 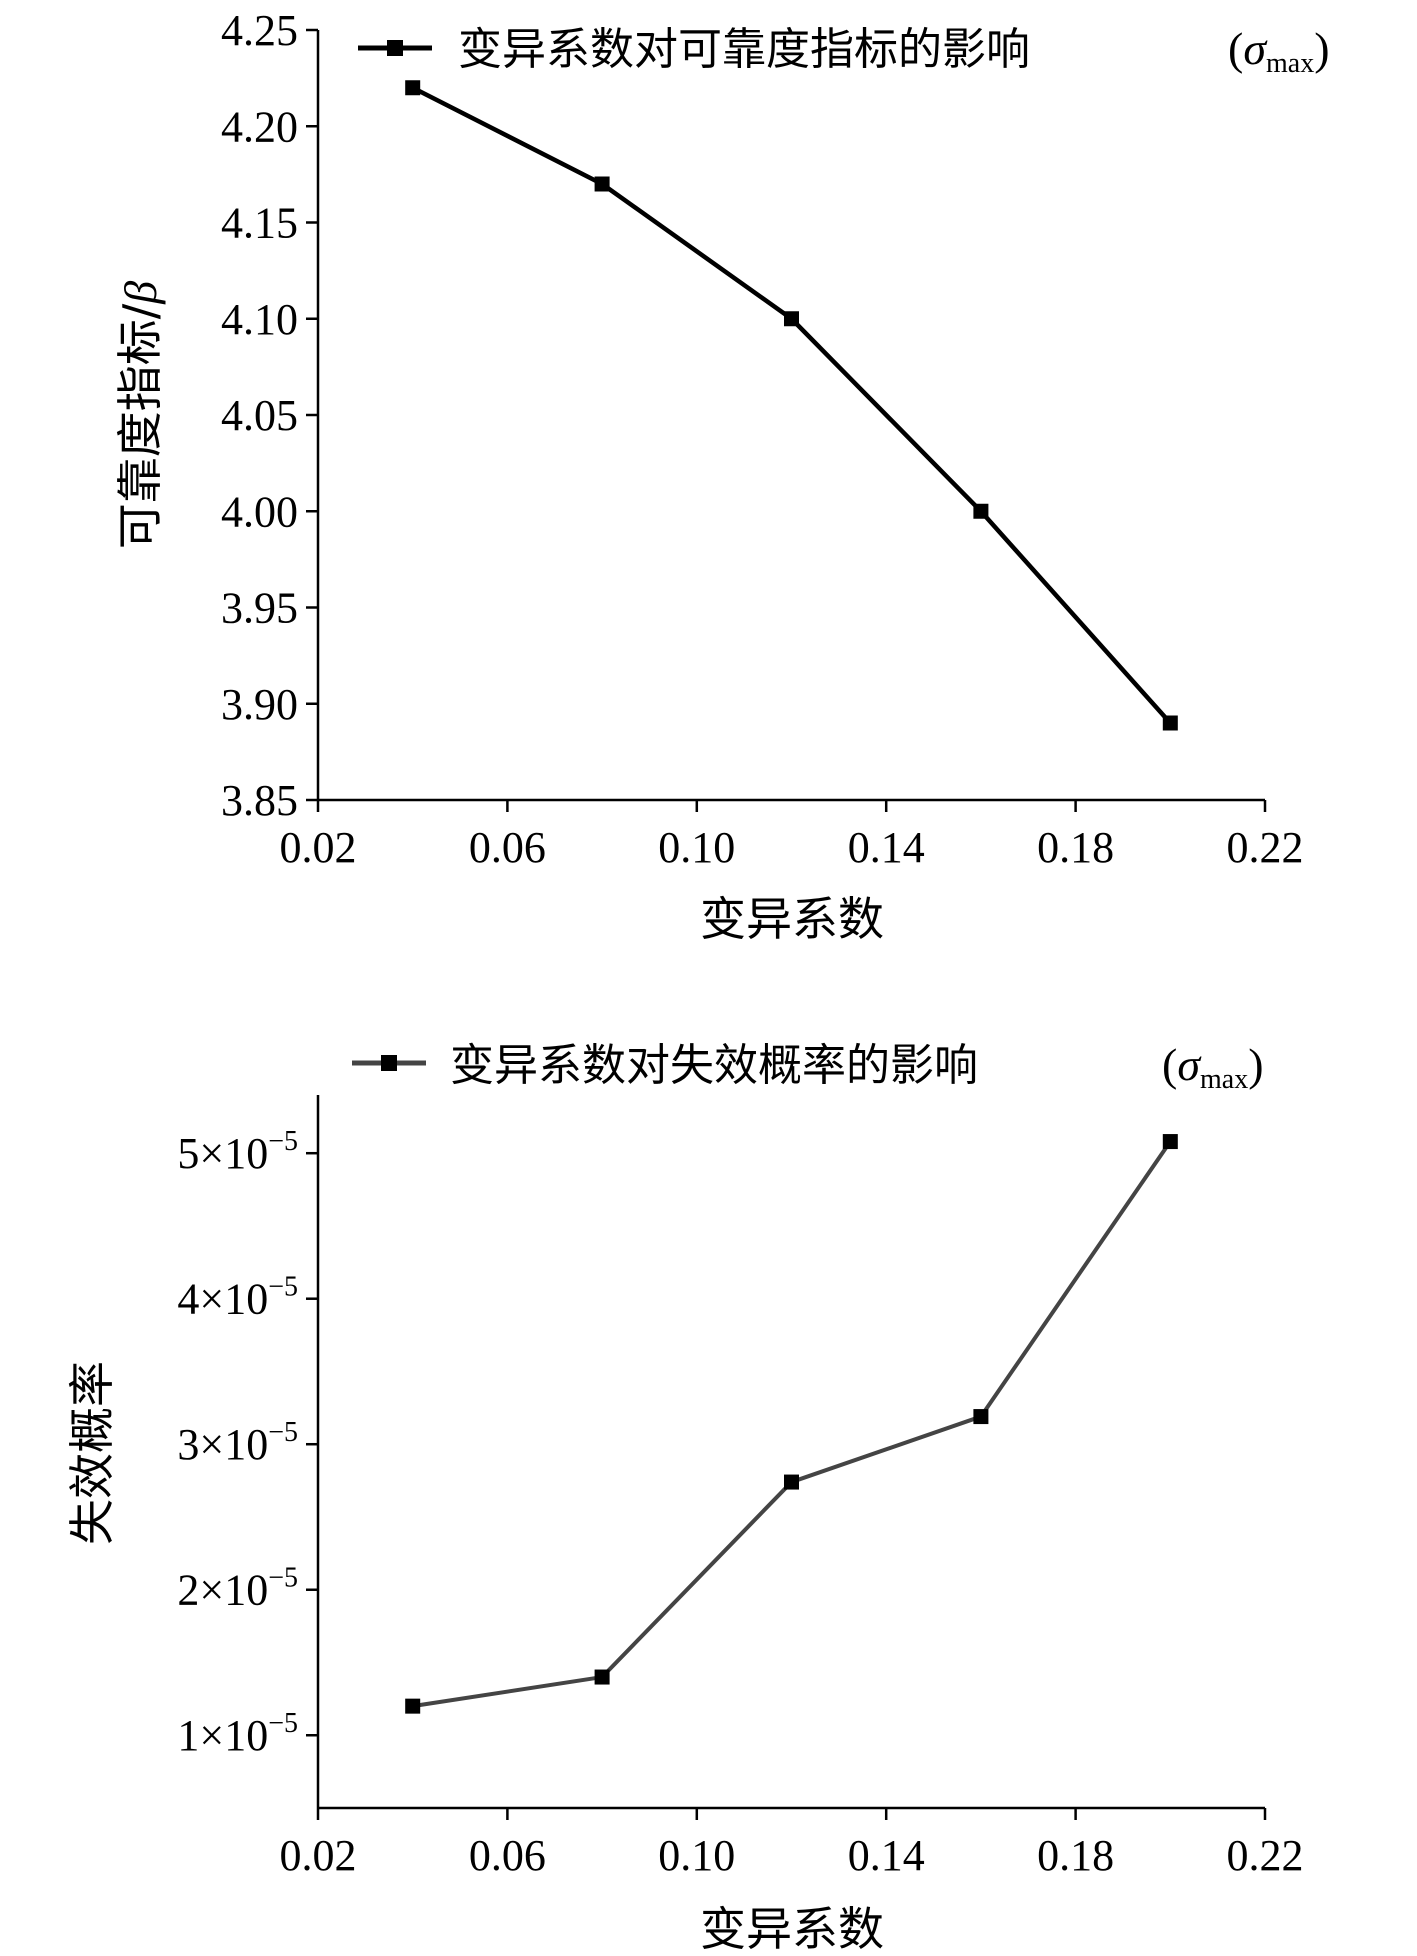 I want to click on chart1-y-tick-label: 4.15, so click(x=259, y=223).